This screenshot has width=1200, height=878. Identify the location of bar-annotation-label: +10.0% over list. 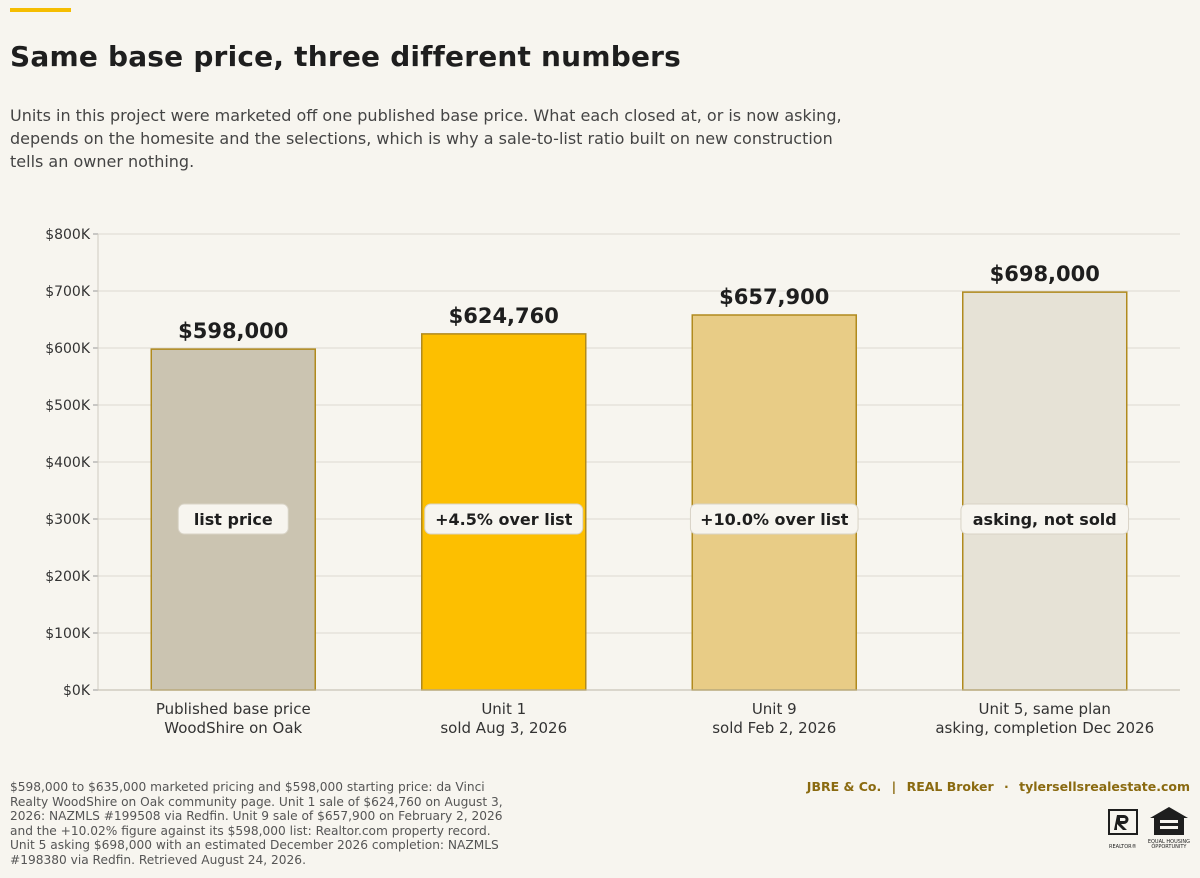
(774, 519).